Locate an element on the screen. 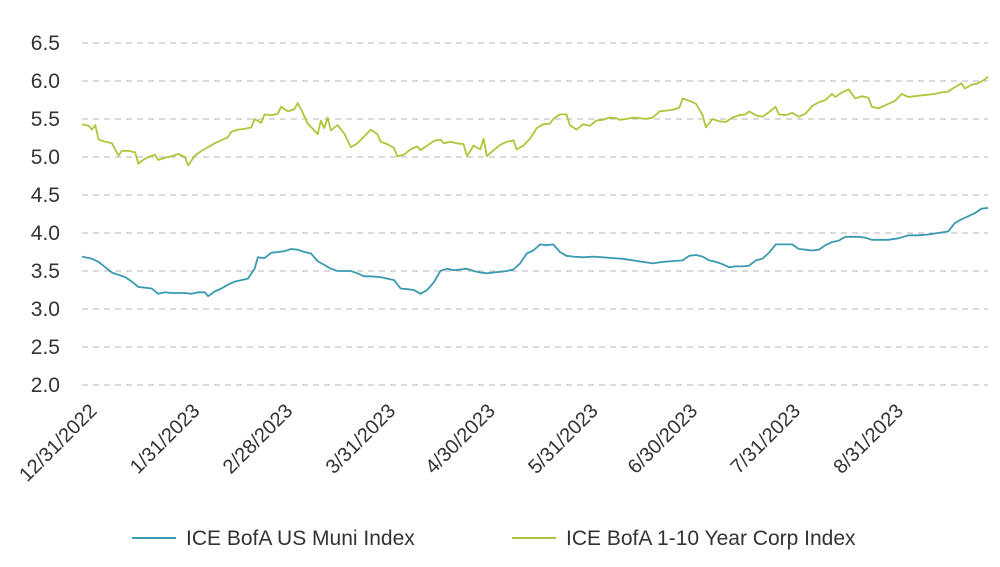  x-tick-label: 1/31/2023 is located at coordinates (165, 439).